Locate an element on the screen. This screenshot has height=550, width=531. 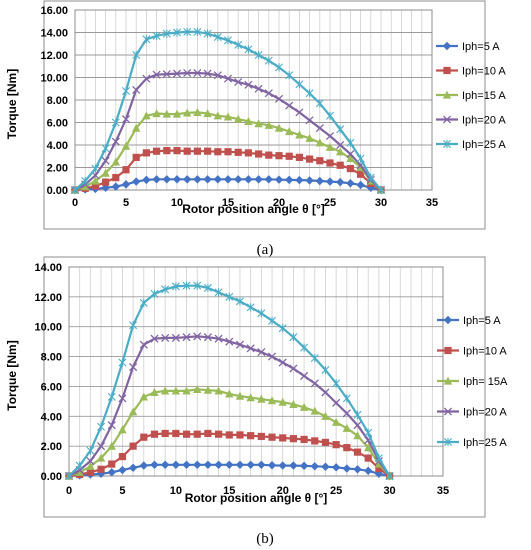
y-tick-label: 0.00 is located at coordinates (57, 191).